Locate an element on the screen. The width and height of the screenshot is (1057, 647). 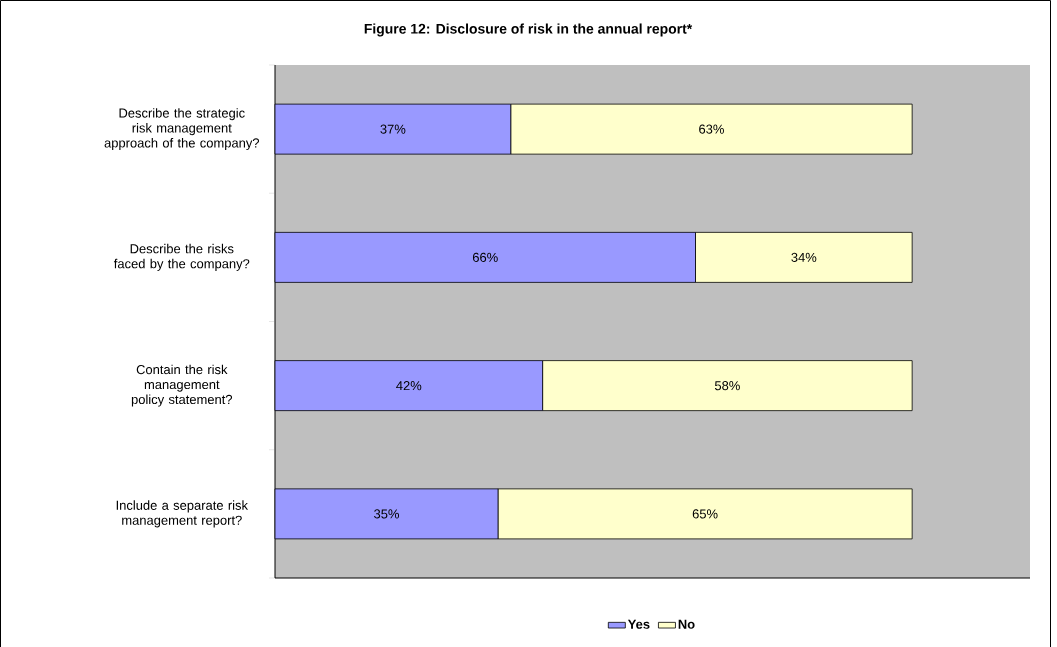
data-label: 58% is located at coordinates (727, 386).